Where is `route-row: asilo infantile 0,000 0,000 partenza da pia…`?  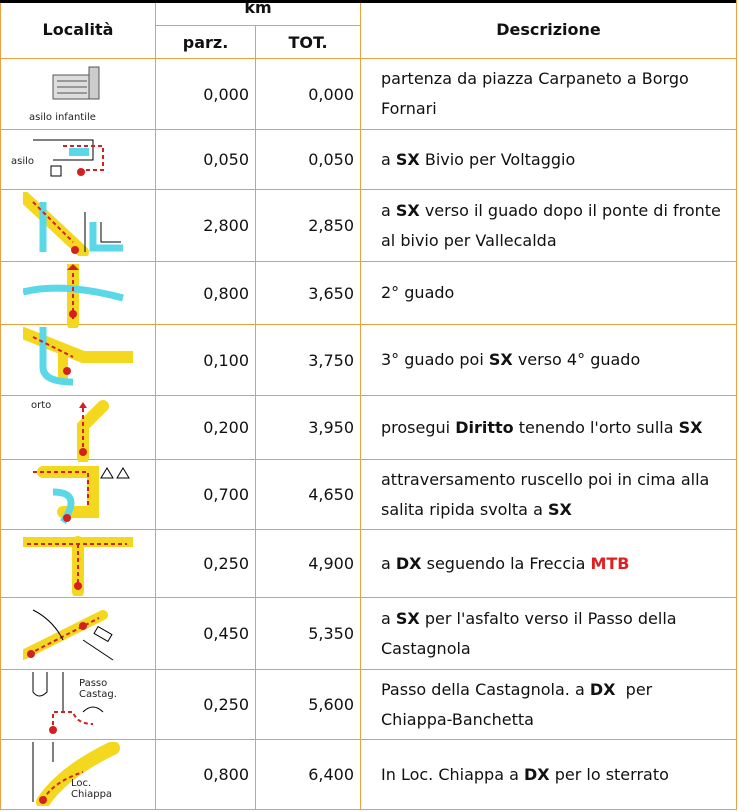 route-row: asilo infantile 0,000 0,000 partenza da pia… is located at coordinates (368, 94).